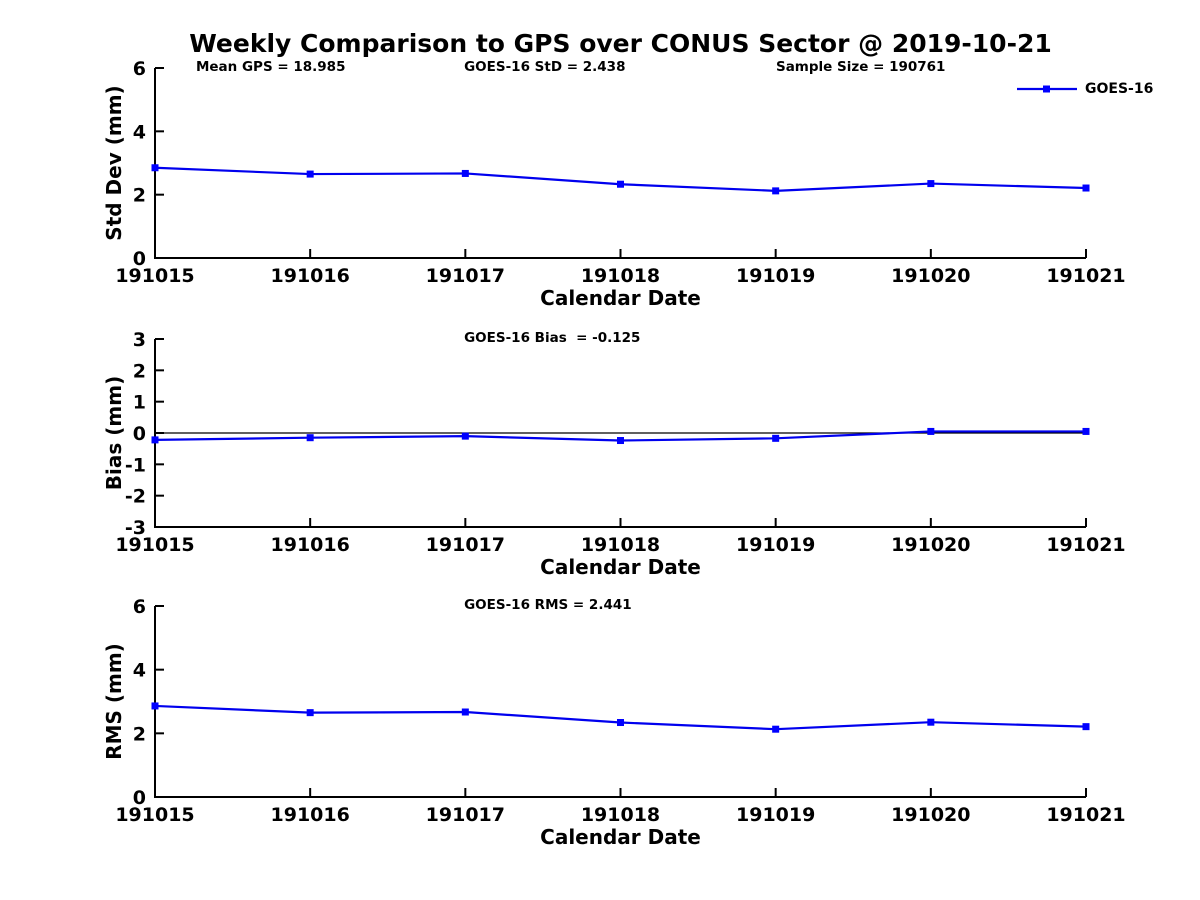 The width and height of the screenshot is (1200, 900). I want to click on y-axis-label: Bias (mm), so click(114, 433).